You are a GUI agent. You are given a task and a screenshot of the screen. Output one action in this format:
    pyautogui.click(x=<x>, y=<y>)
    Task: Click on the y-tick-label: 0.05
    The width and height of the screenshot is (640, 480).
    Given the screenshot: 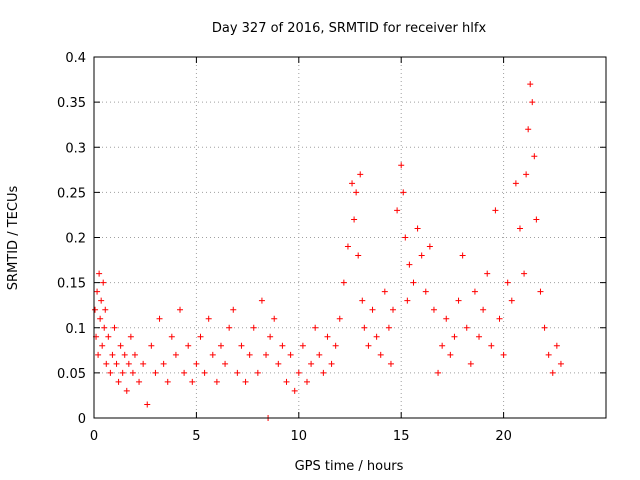 What is the action you would take?
    pyautogui.click(x=71, y=374)
    